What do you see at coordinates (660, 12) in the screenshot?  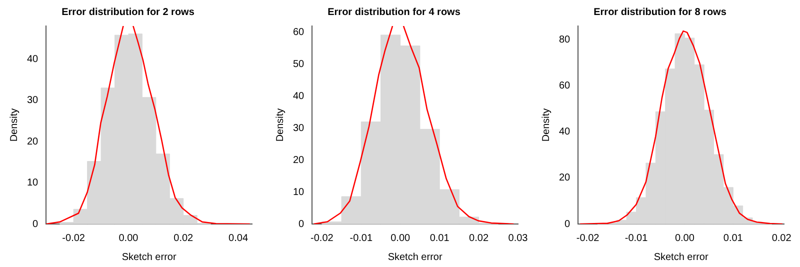 I see `chart-title: Error distribution for 8 rows` at bounding box center [660, 12].